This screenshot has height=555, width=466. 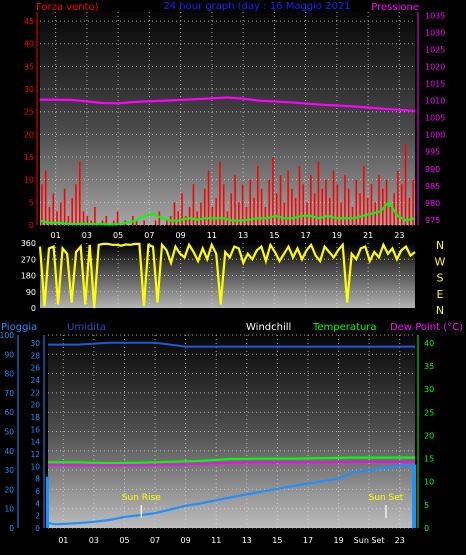 What do you see at coordinates (435, 118) in the screenshot?
I see `pressure-tick-label: 1005` at bounding box center [435, 118].